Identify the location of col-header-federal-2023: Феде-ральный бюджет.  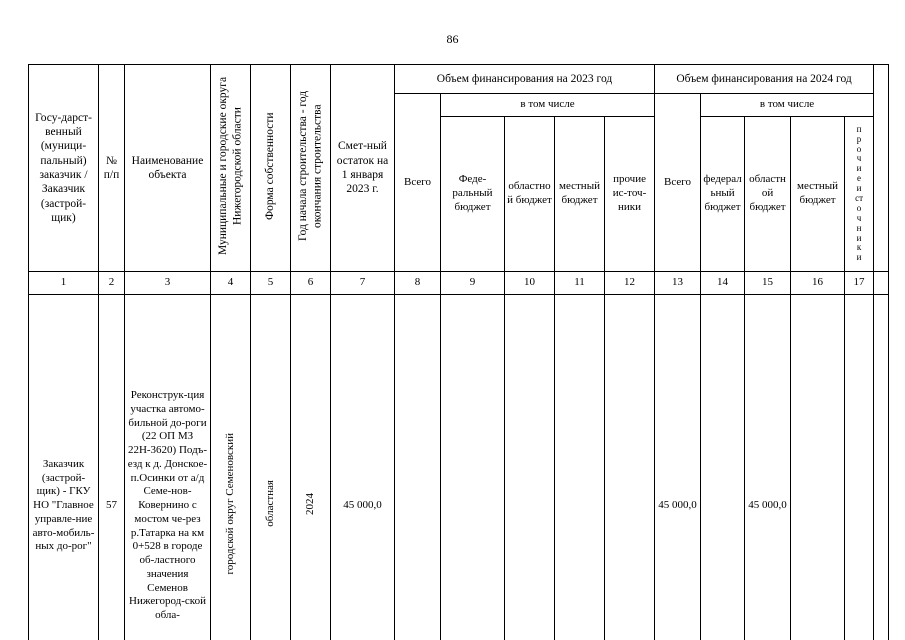
(472, 194).